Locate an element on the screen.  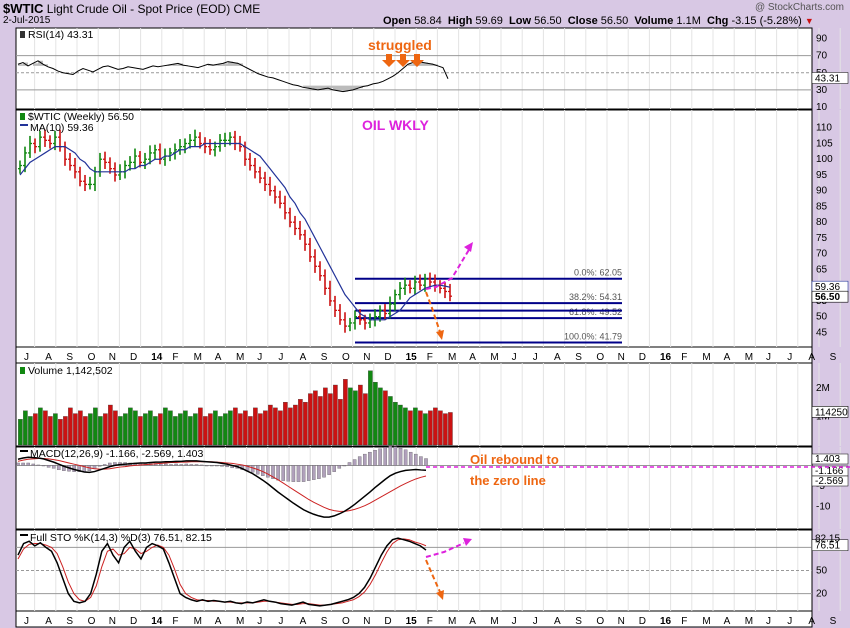
x-axis-label: 14 is located at coordinates (157, 357).